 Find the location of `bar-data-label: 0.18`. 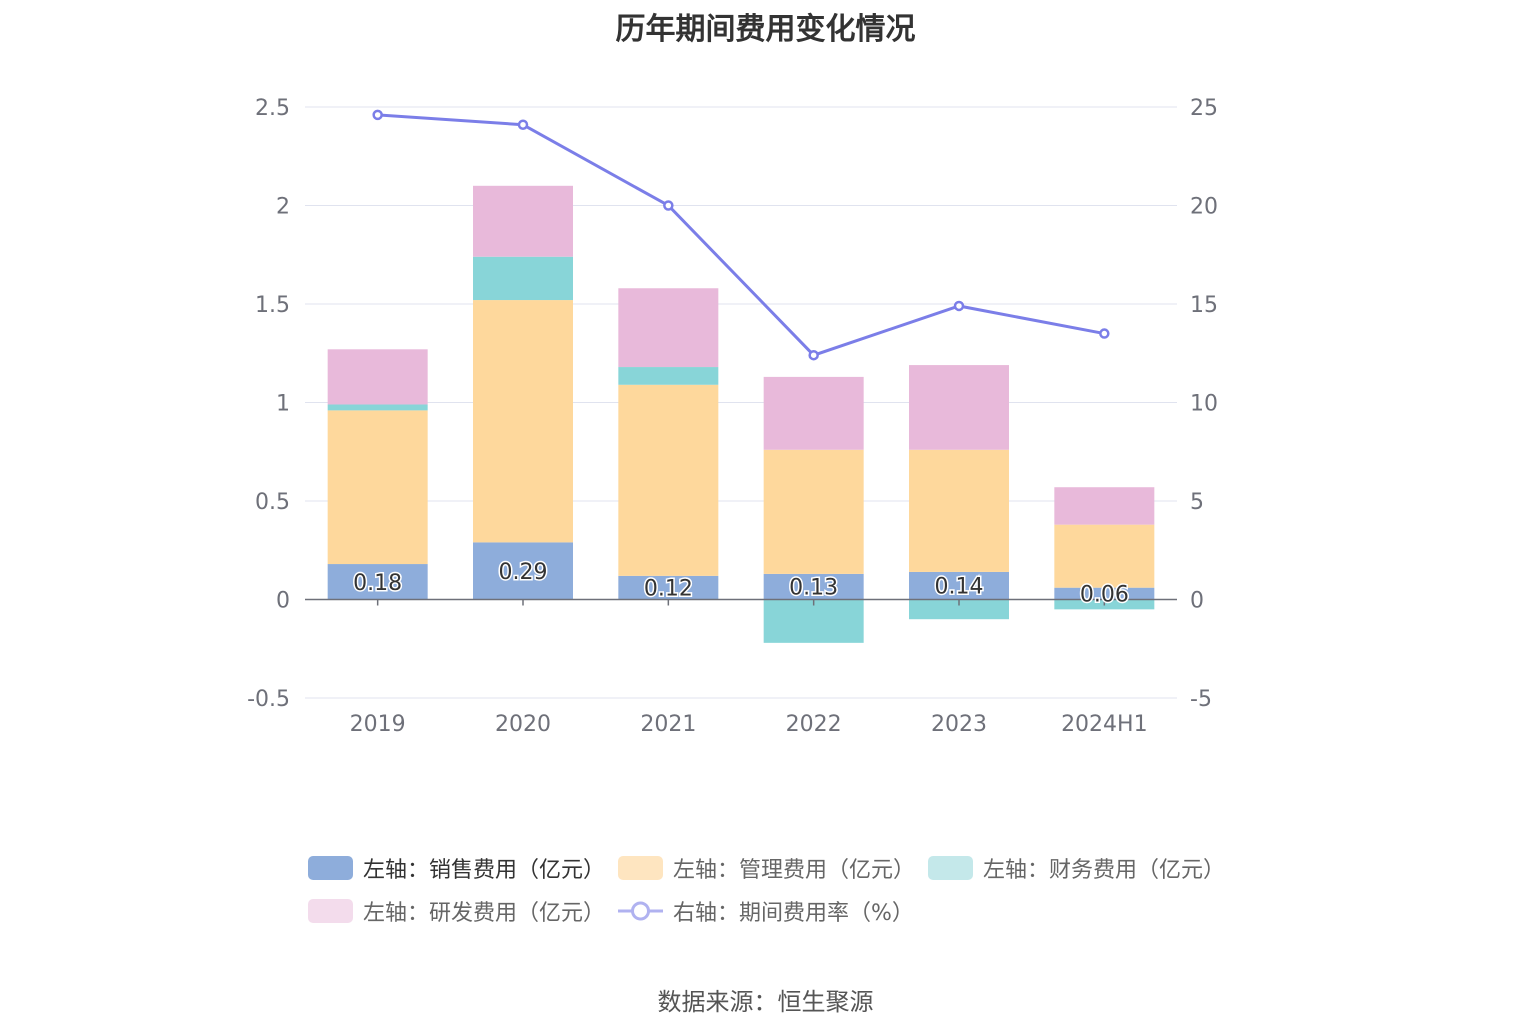

bar-data-label: 0.18 is located at coordinates (377, 583).